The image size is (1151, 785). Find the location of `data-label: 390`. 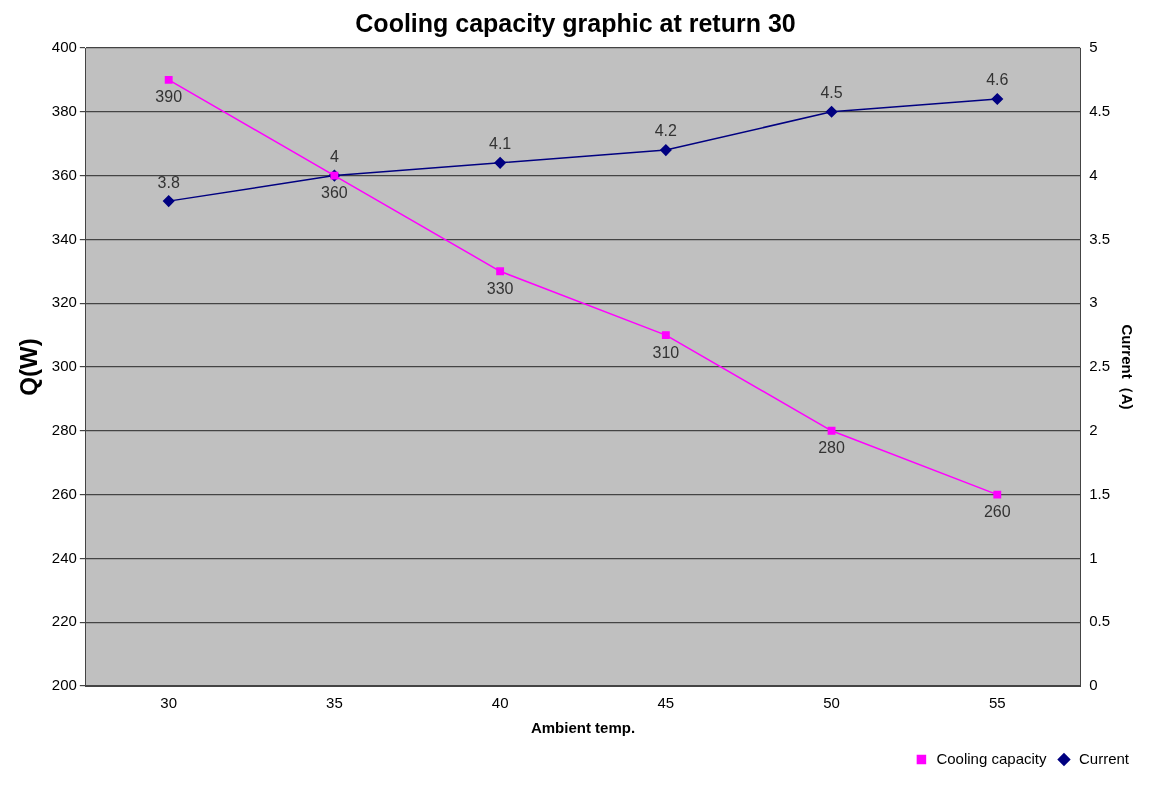

data-label: 390 is located at coordinates (169, 97).